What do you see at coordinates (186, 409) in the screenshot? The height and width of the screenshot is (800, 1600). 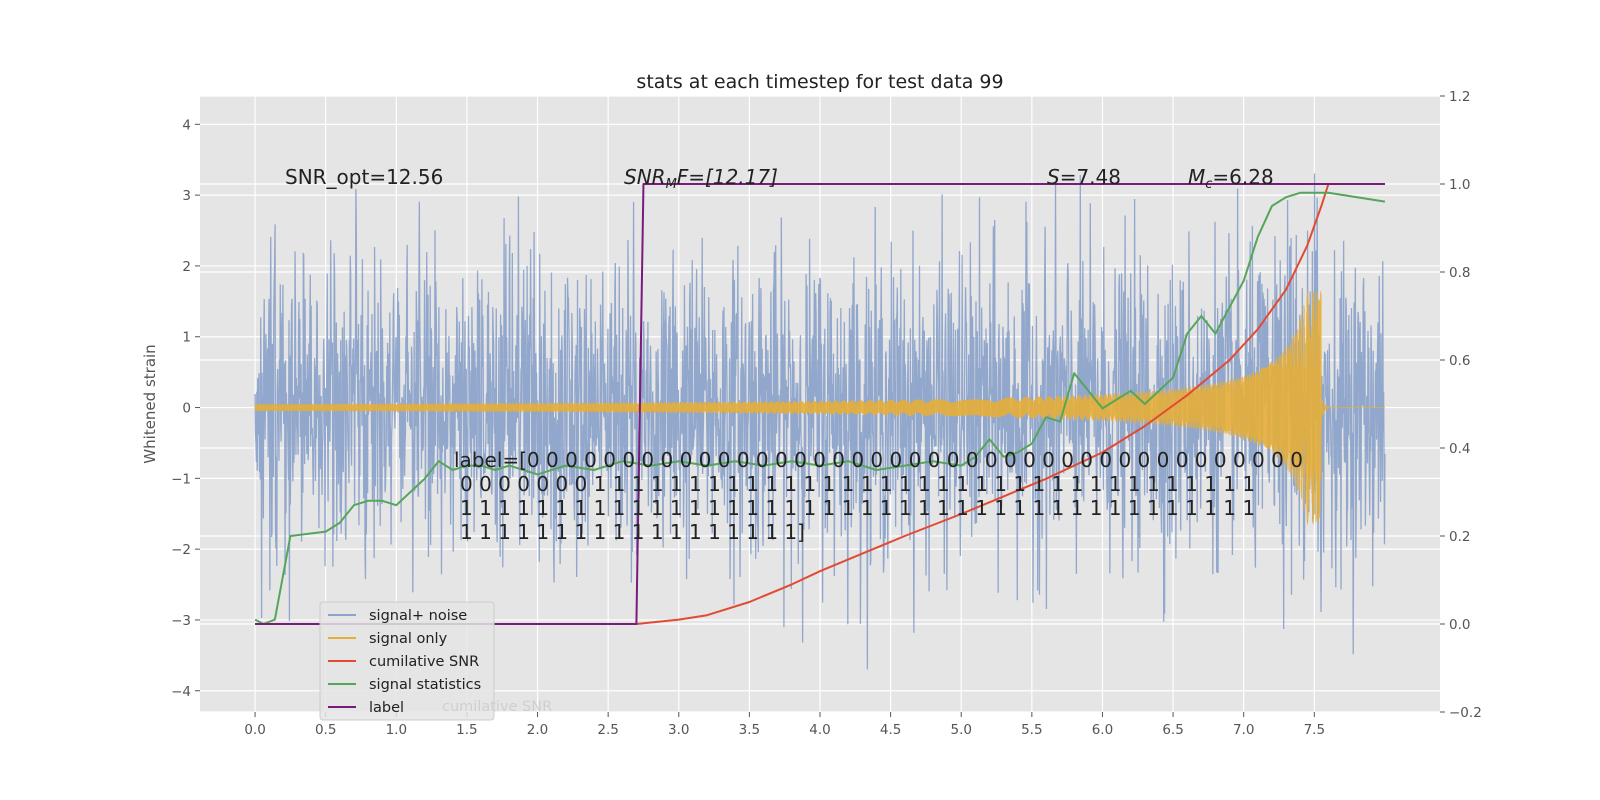 I see `y-tick-label-4: 0` at bounding box center [186, 409].